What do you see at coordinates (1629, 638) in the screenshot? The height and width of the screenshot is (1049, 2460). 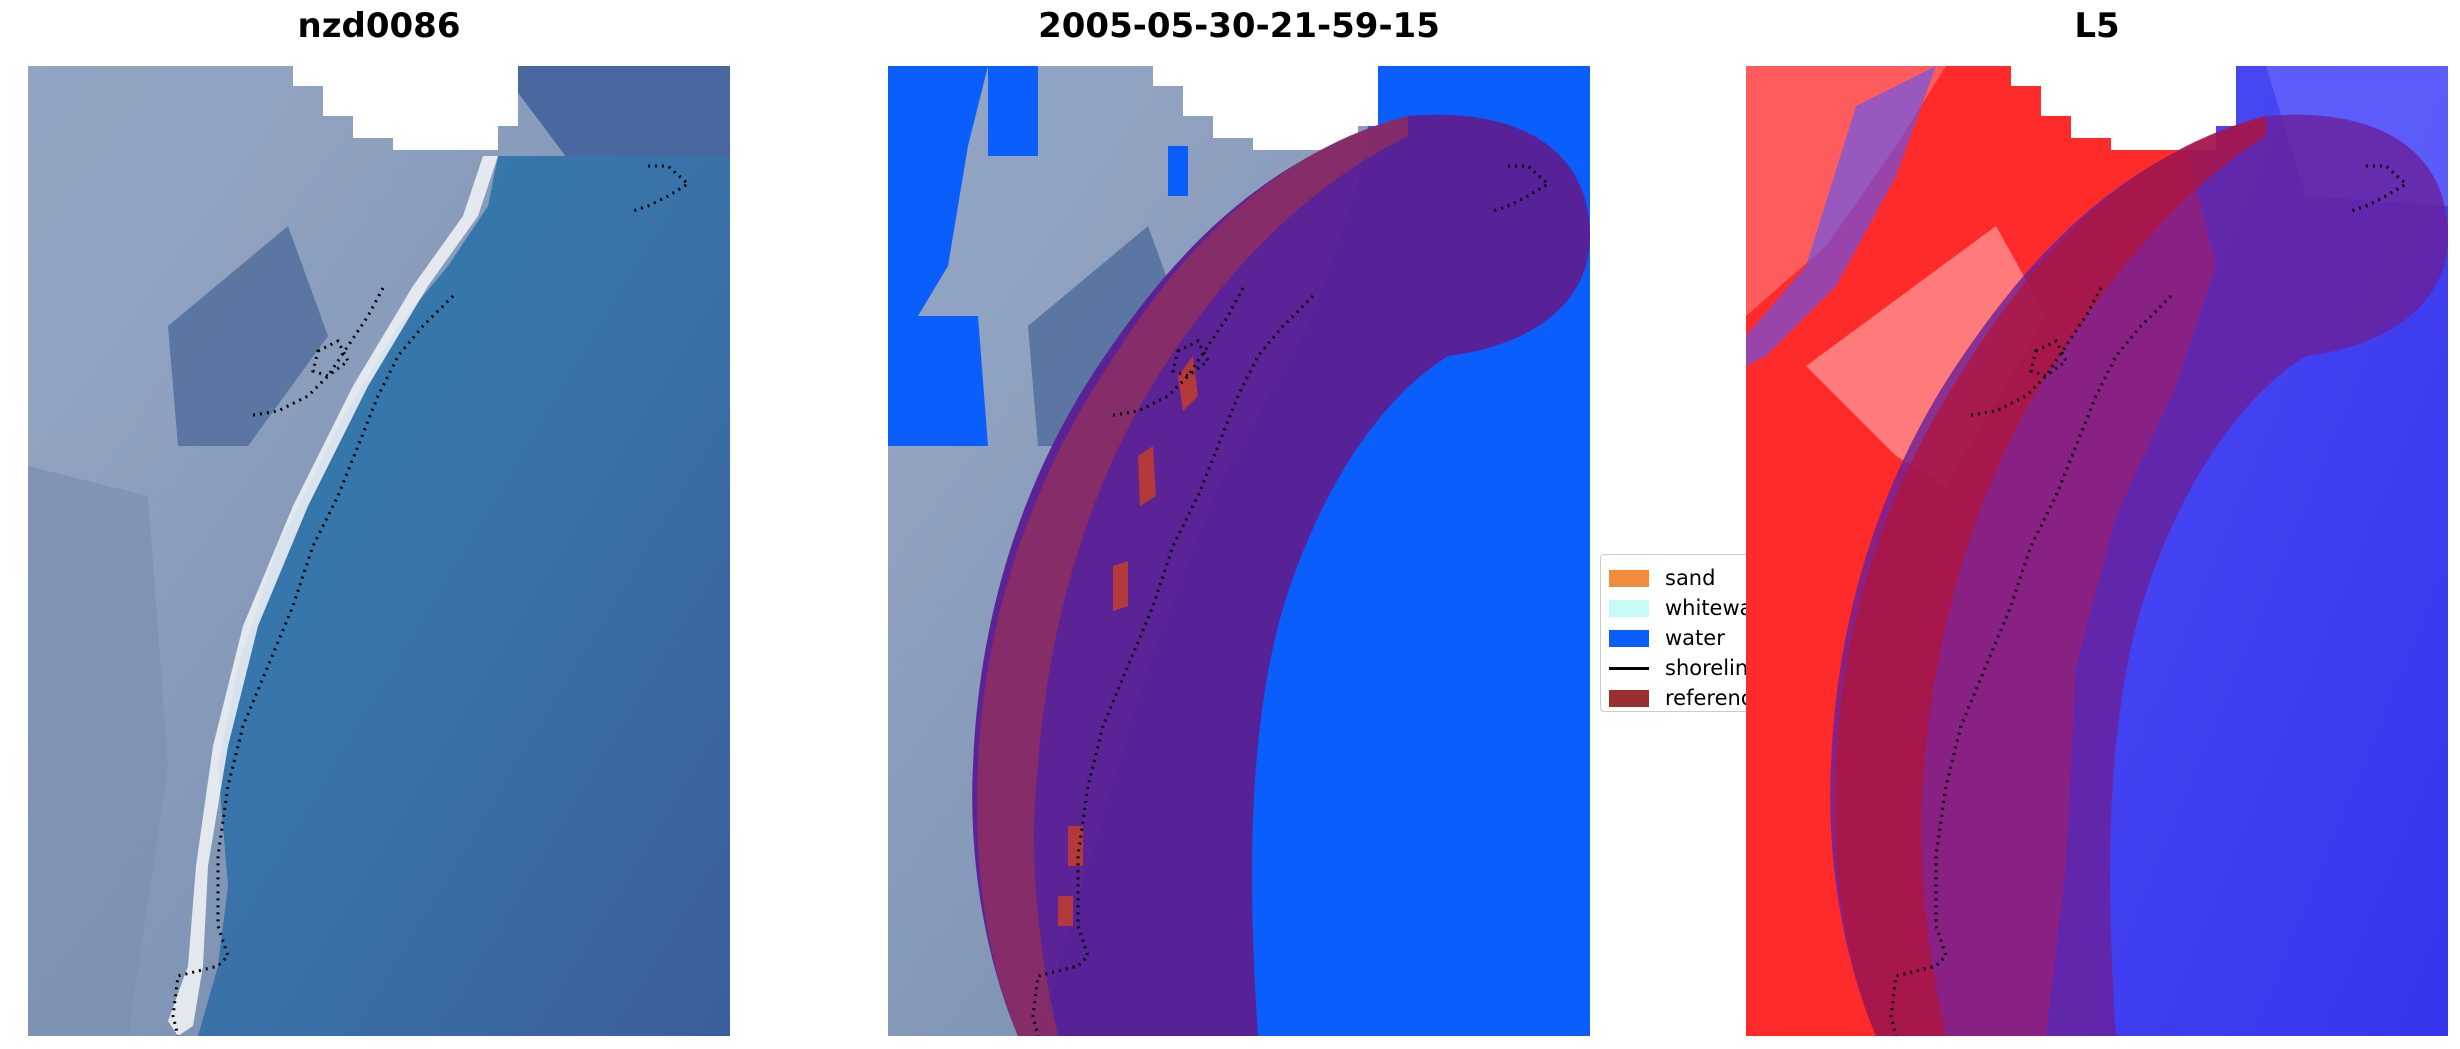 I see `water-swatch` at bounding box center [1629, 638].